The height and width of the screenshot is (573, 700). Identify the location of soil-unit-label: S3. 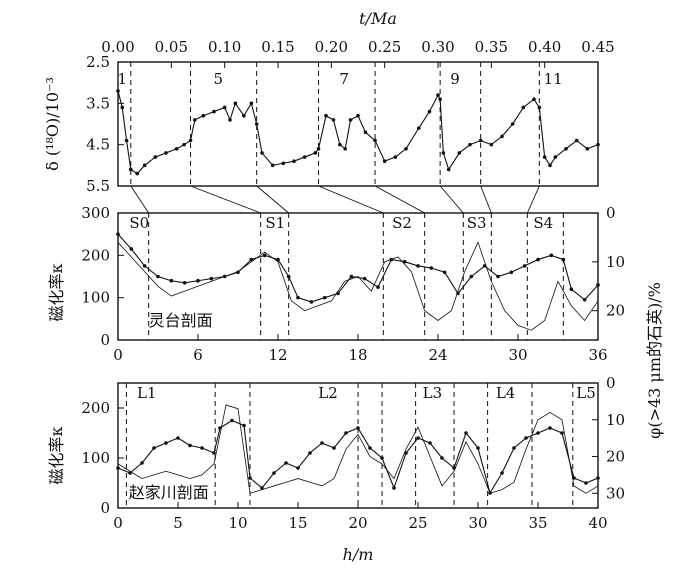
(477, 223).